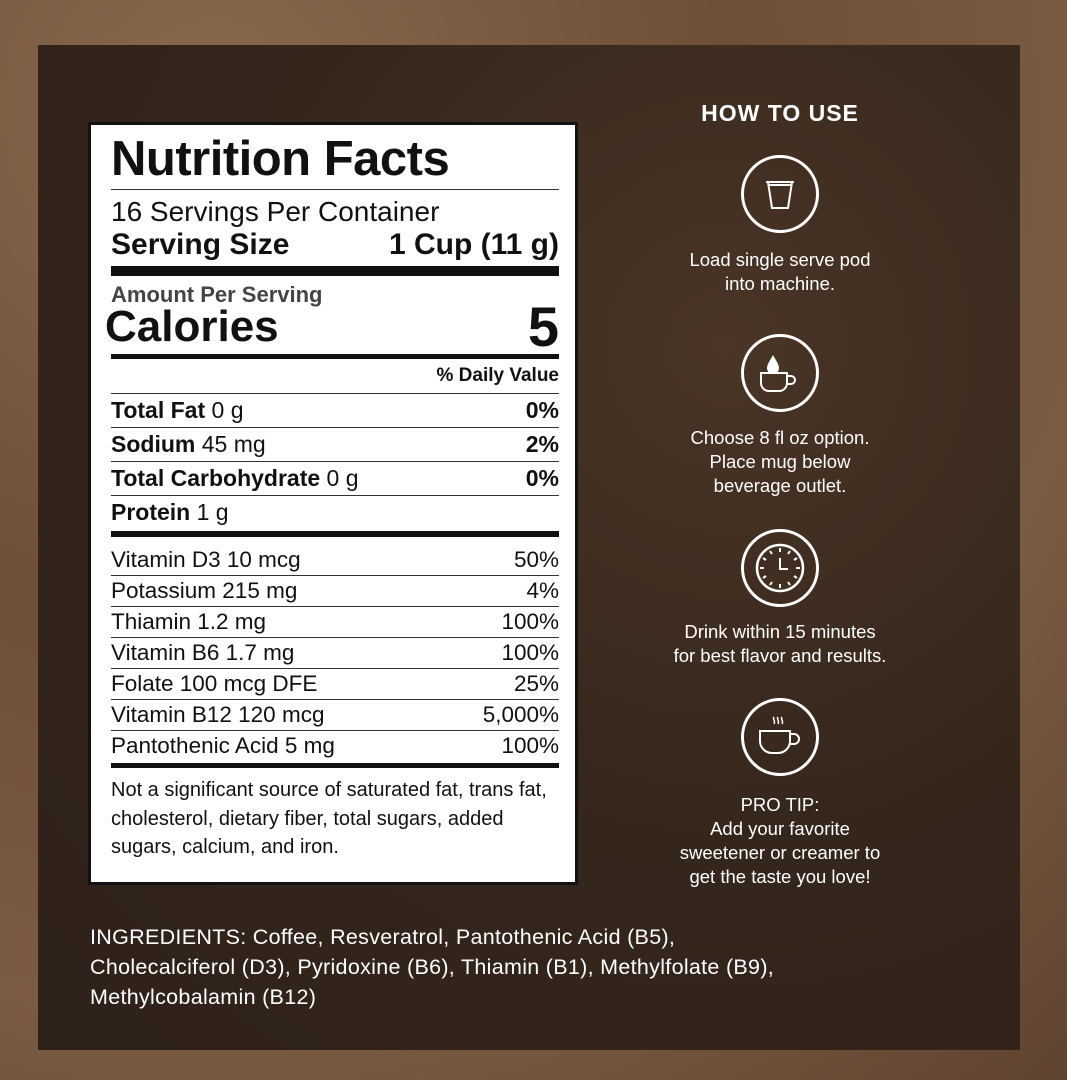 The width and height of the screenshot is (1067, 1080). I want to click on nutrient-name: Protein, so click(151, 512).